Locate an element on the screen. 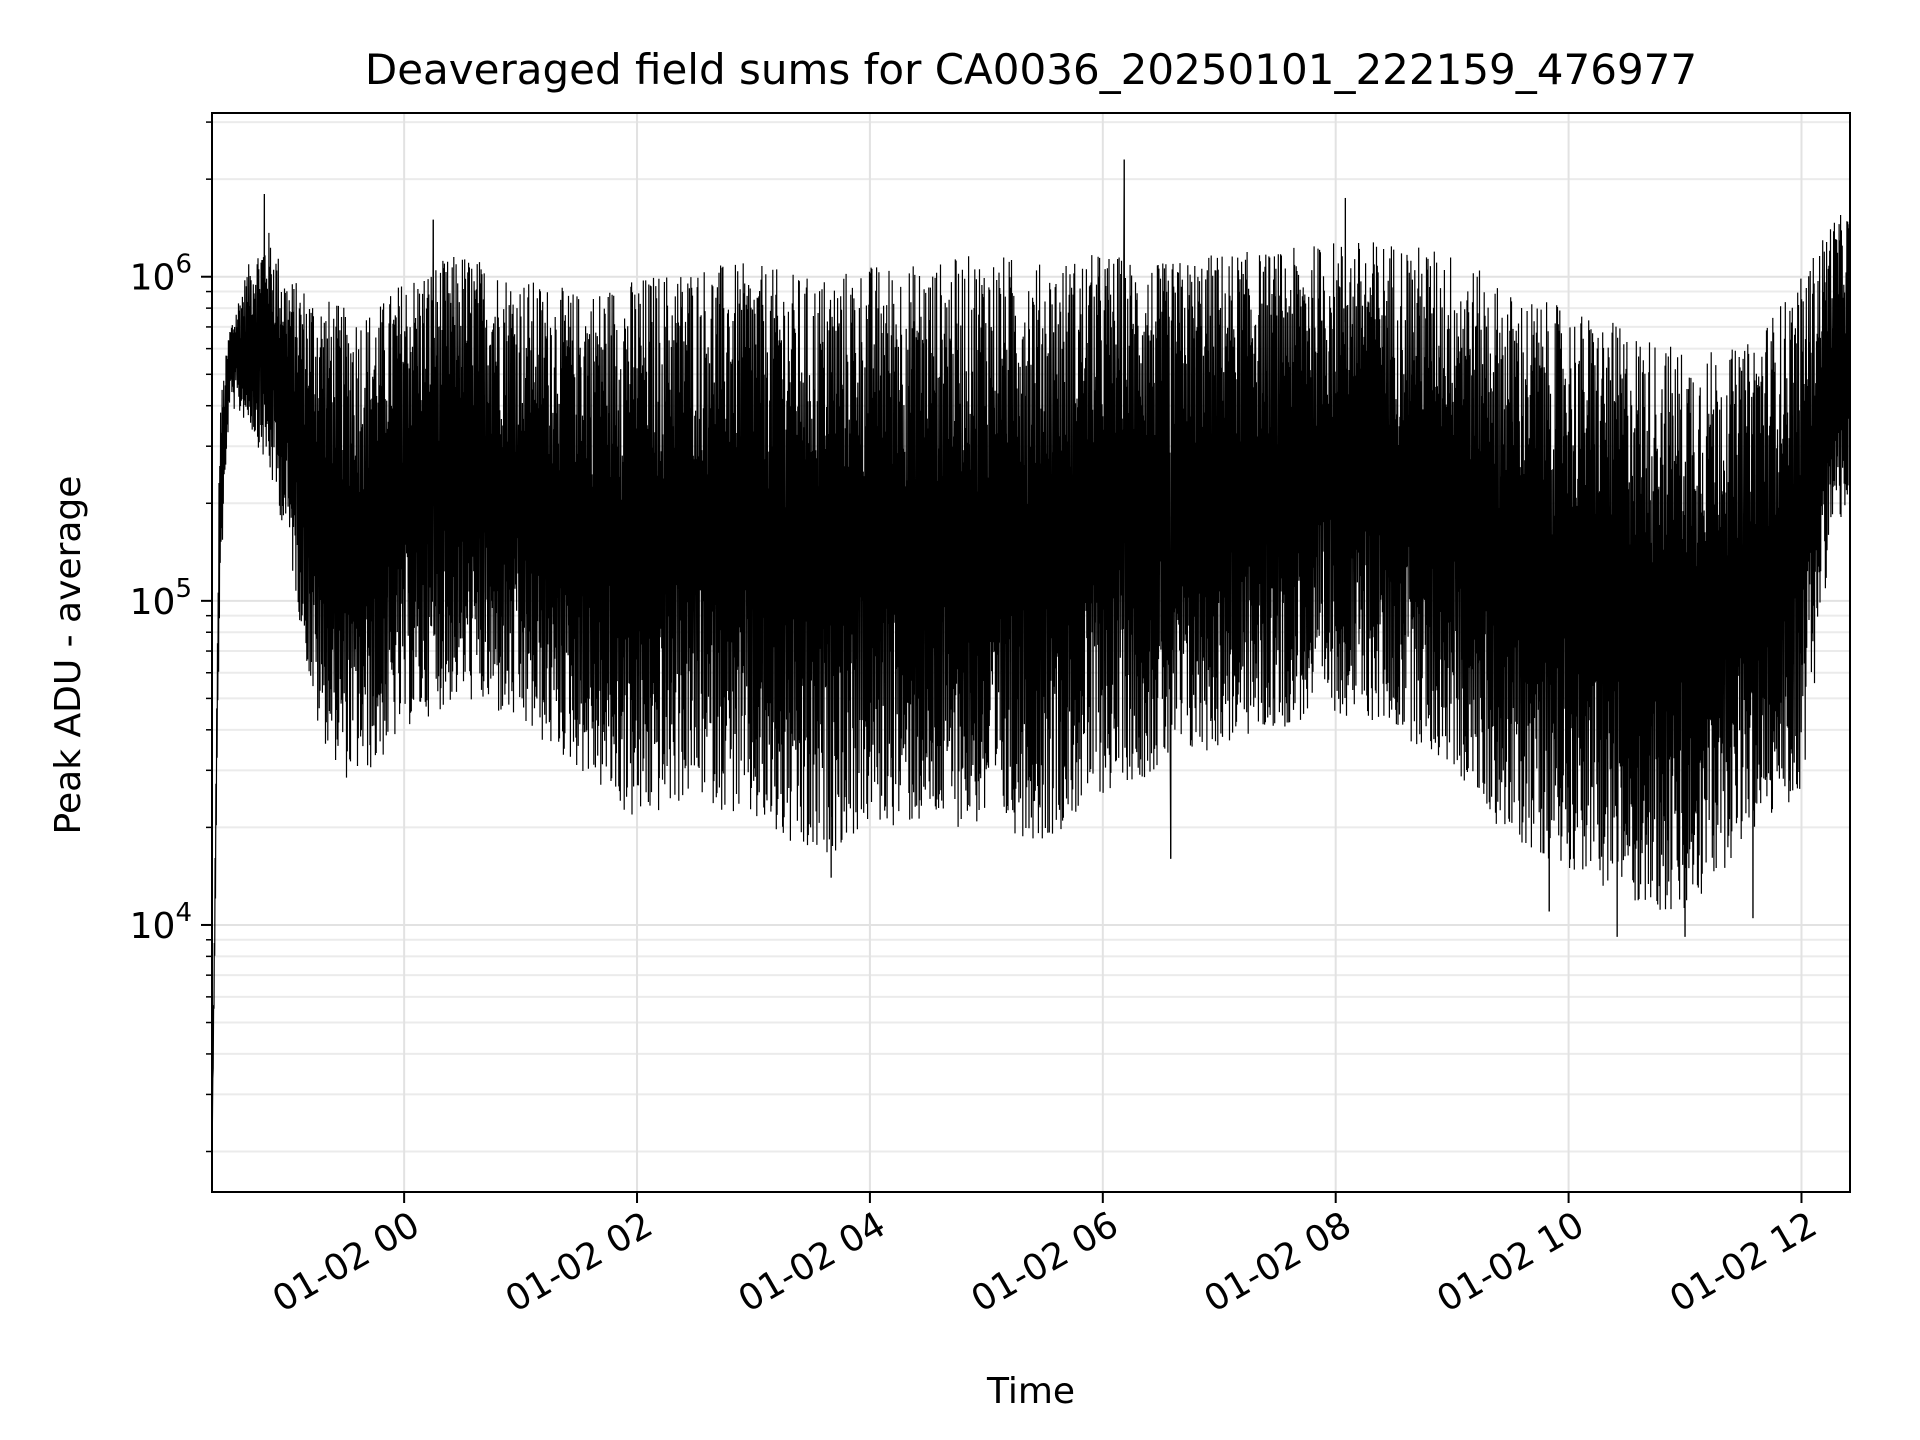 Image resolution: width=1920 pixels, height=1440 pixels. x-tick-label: 01-02 10 is located at coordinates (1510, 1262).